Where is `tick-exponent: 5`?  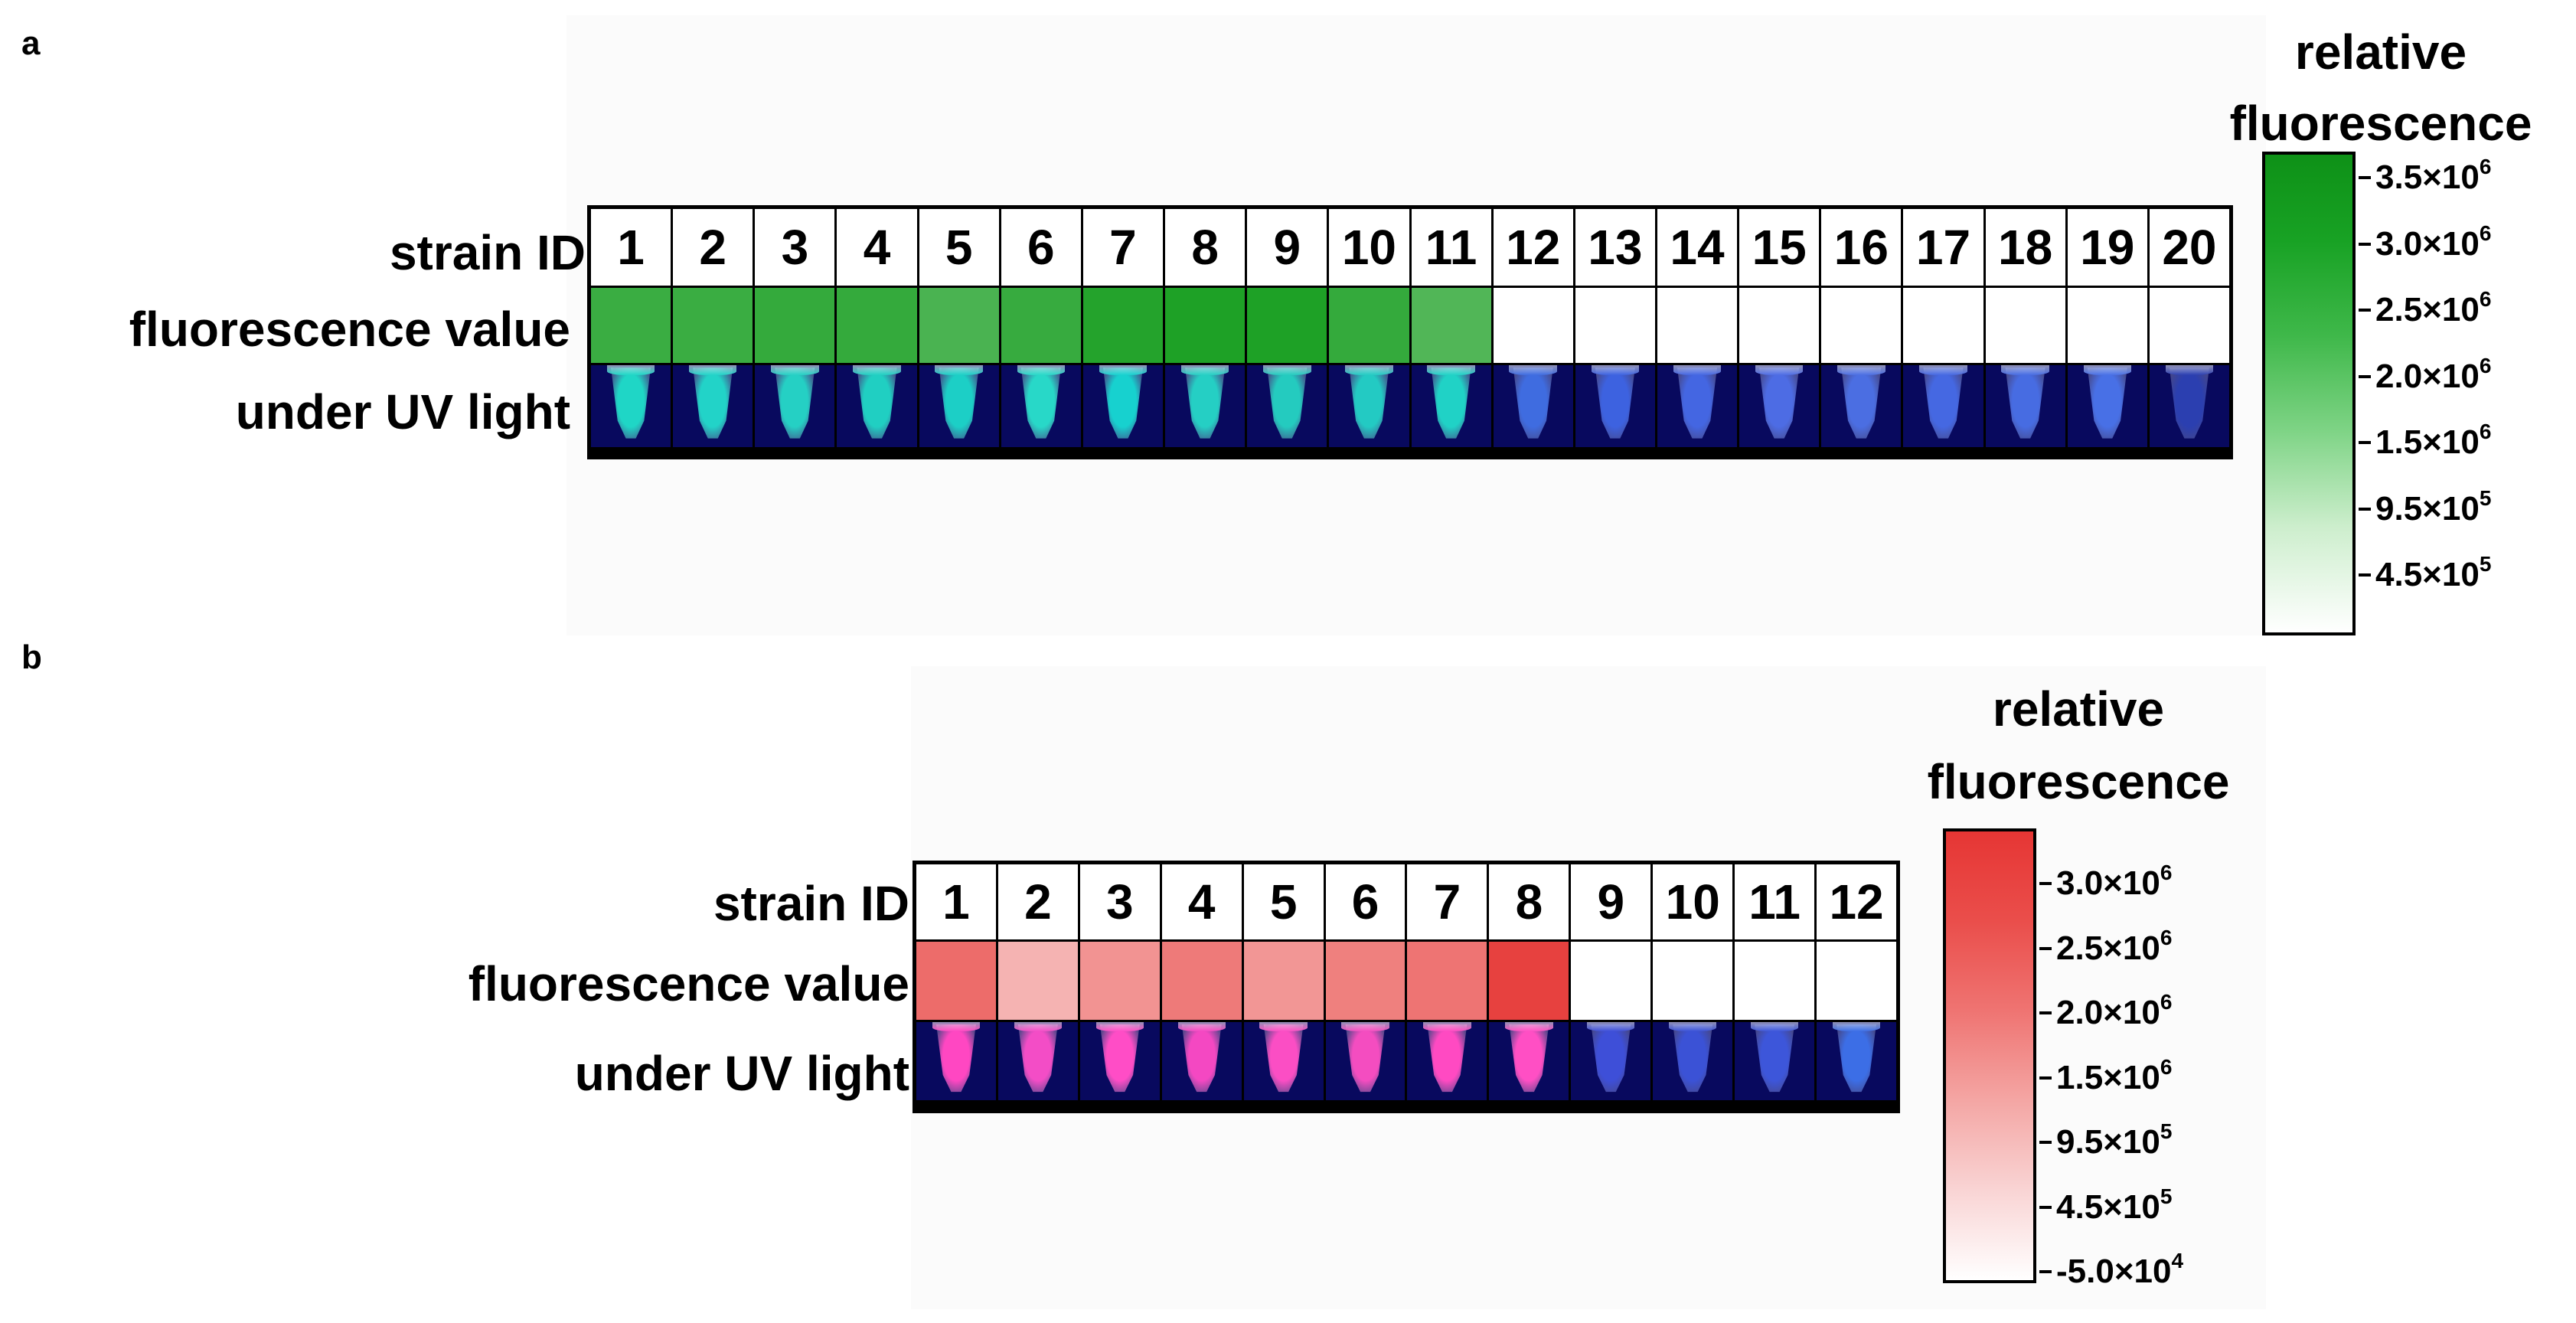 tick-exponent: 5 is located at coordinates (2166, 1131).